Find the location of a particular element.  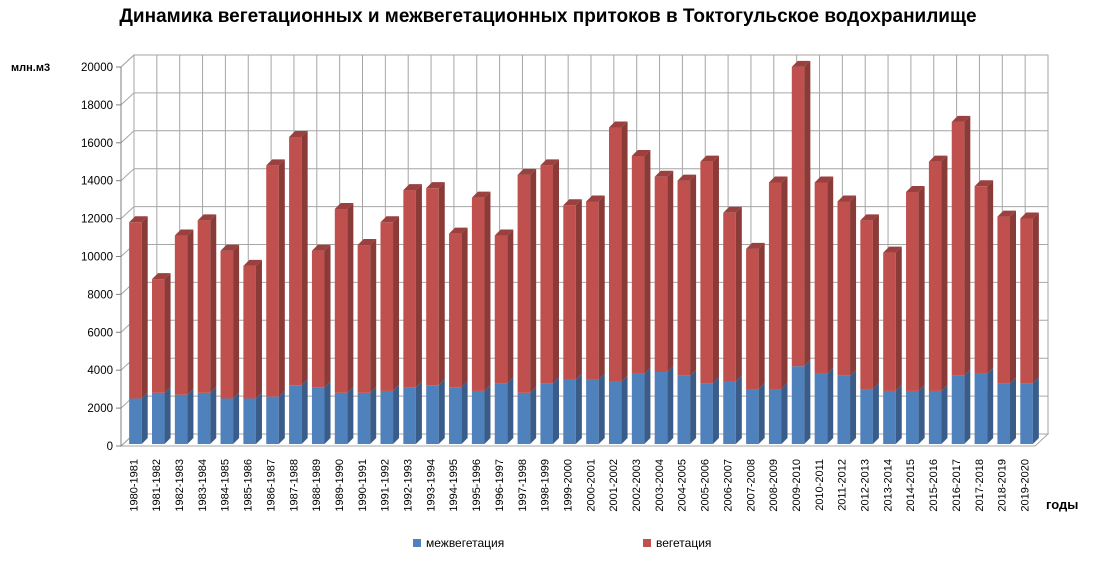

bar-vegetaciya-2002-2003 is located at coordinates (641, 261).